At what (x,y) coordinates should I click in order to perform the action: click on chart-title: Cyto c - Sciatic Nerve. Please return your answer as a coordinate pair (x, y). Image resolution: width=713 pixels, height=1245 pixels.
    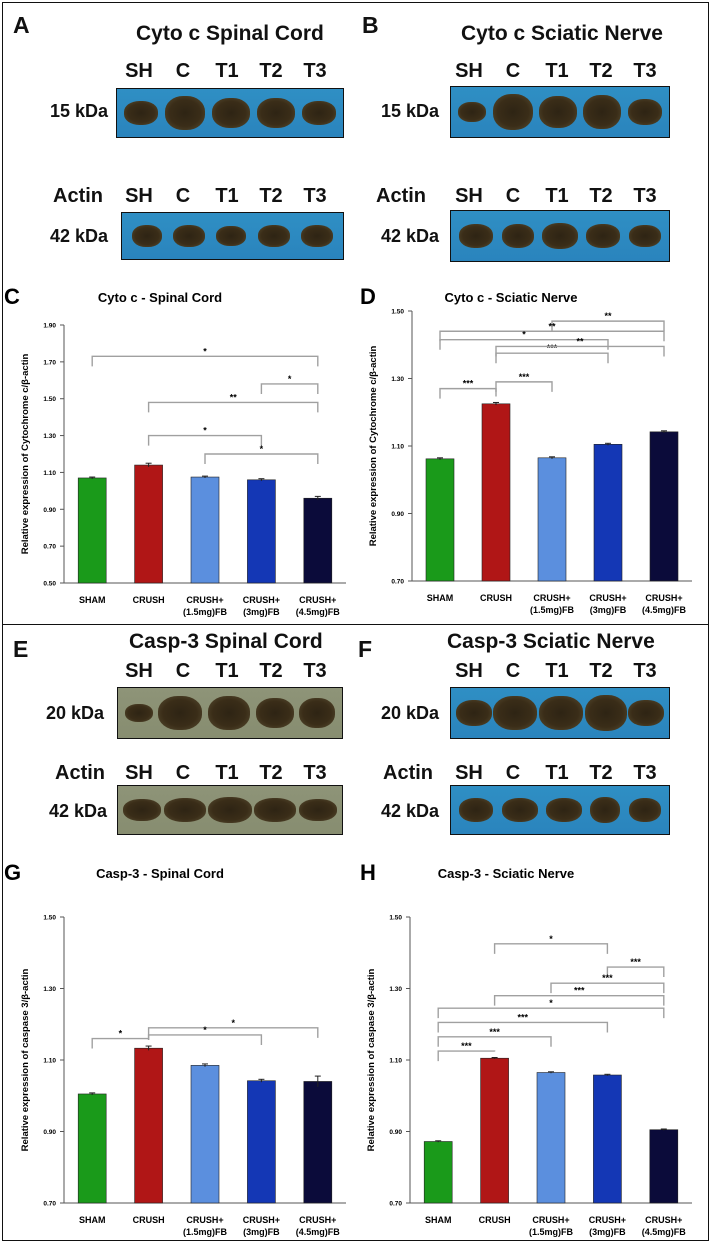
    Looking at the image, I should click on (511, 297).